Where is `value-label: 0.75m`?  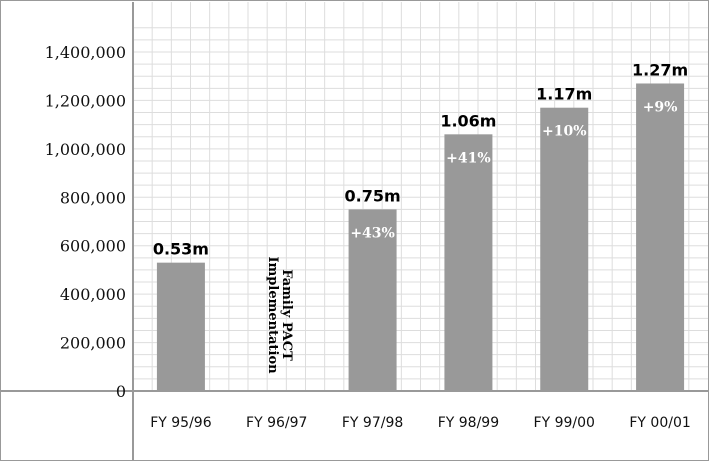 value-label: 0.75m is located at coordinates (373, 195).